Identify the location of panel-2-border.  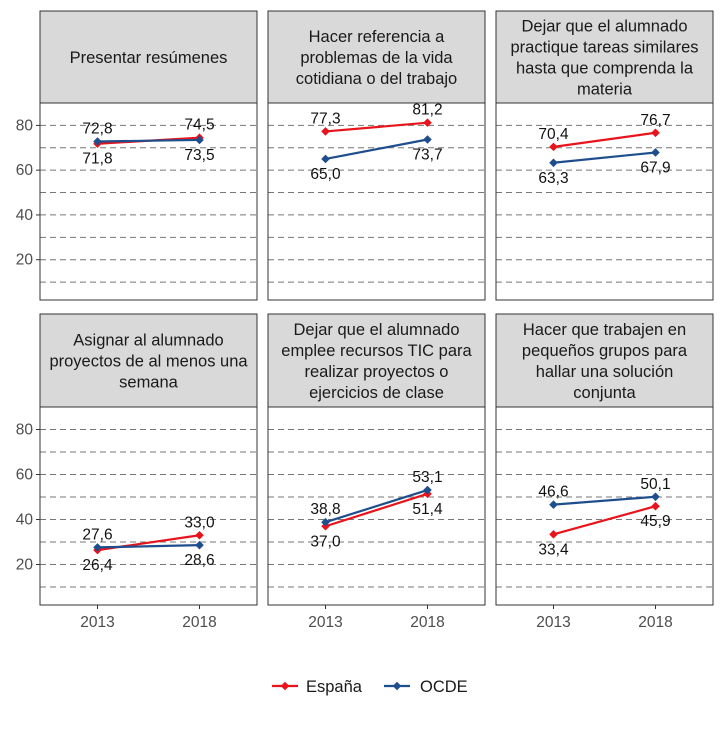
(376, 201).